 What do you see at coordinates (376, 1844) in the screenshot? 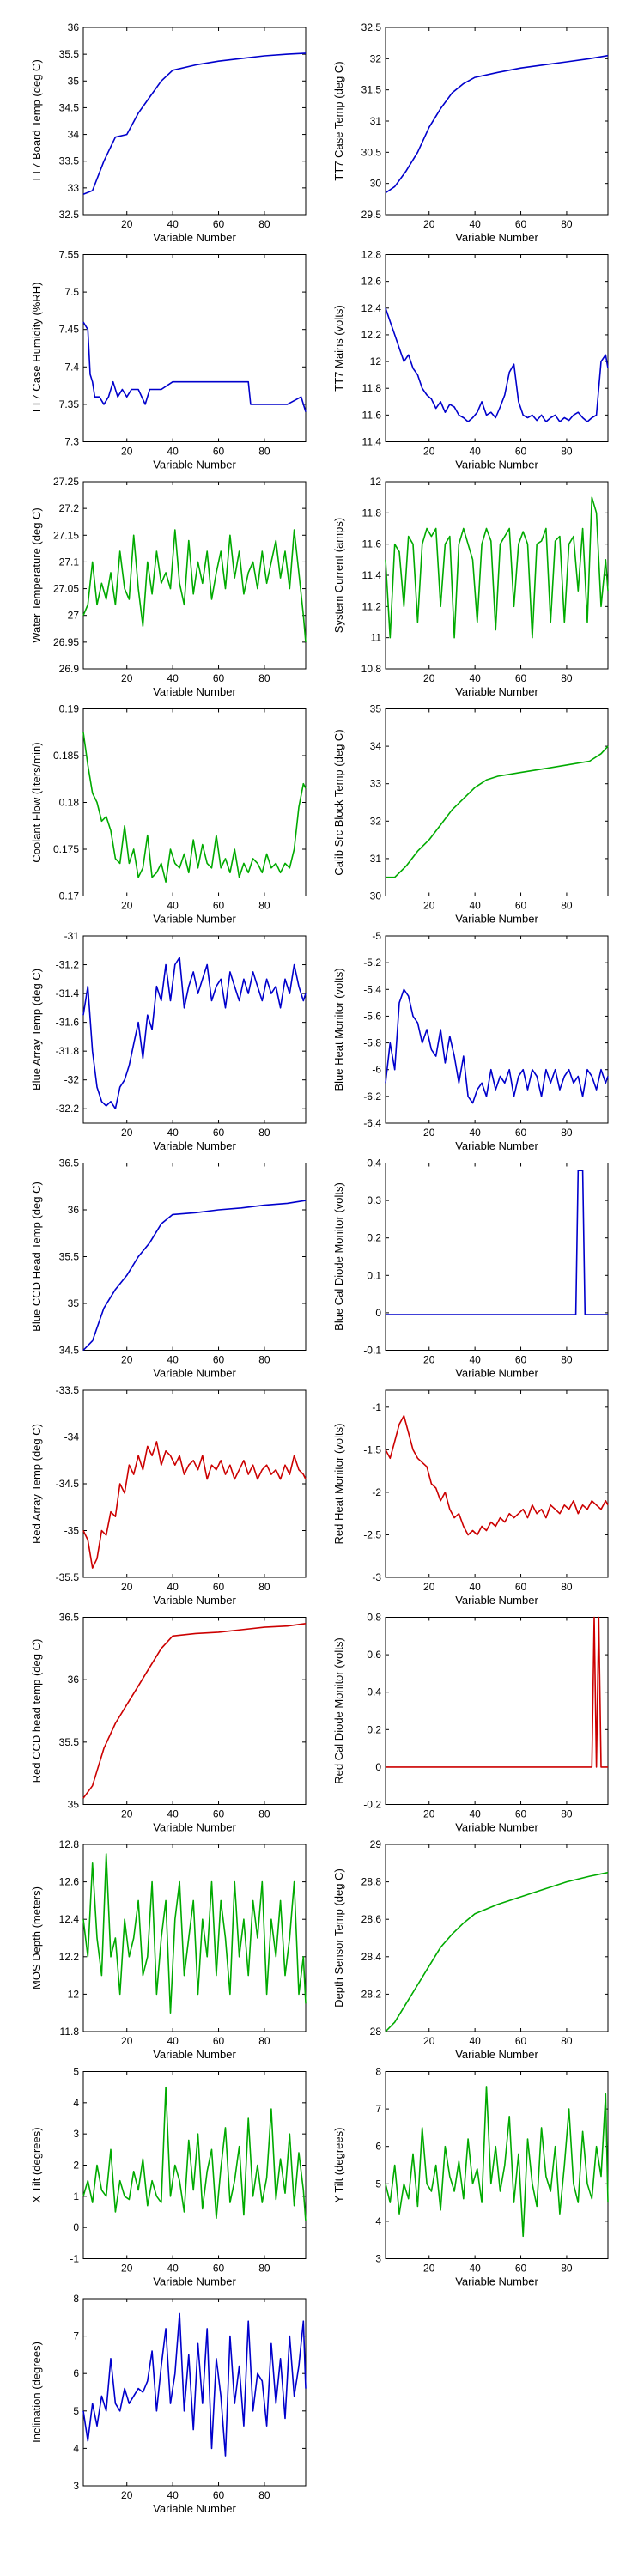
I see `y-tick-label: 29` at bounding box center [376, 1844].